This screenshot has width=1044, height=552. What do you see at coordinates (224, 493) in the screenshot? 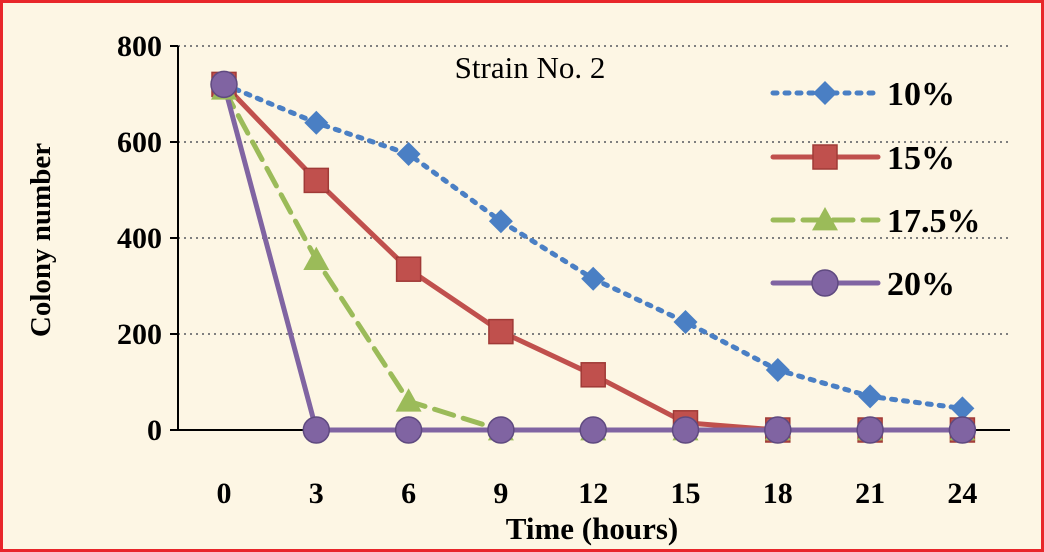
I see `x-tick-label: 0` at bounding box center [224, 493].